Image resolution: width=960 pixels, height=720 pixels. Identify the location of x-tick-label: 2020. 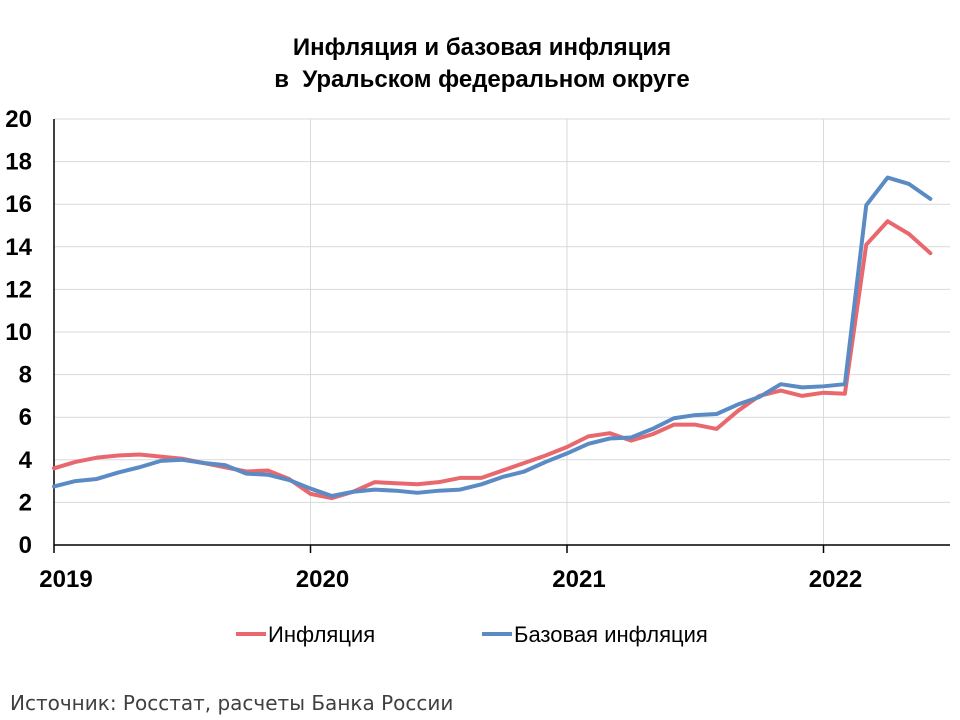
(322, 579).